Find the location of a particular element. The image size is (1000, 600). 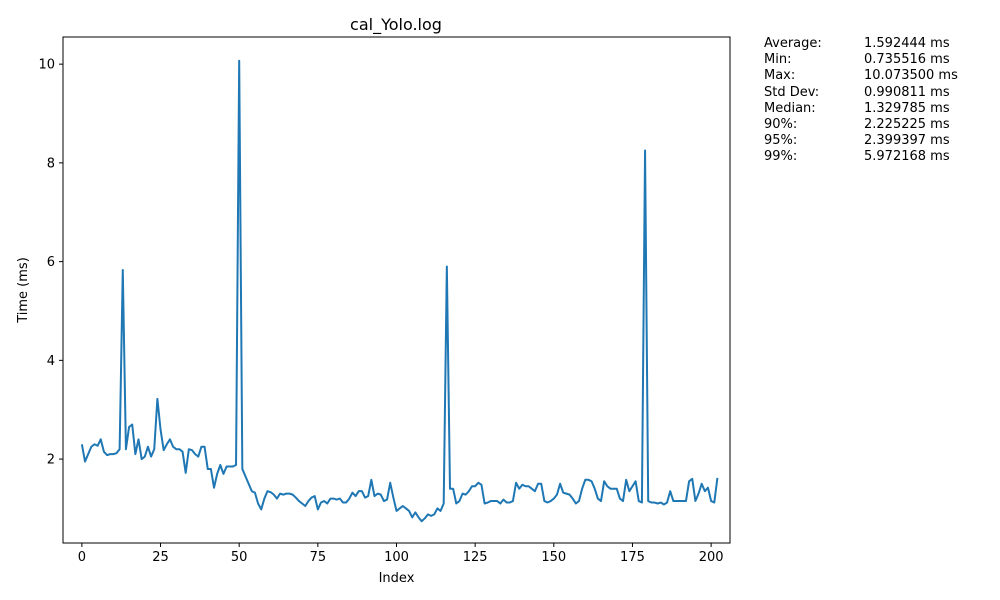

y-tick-label: 4 is located at coordinates (51, 361).